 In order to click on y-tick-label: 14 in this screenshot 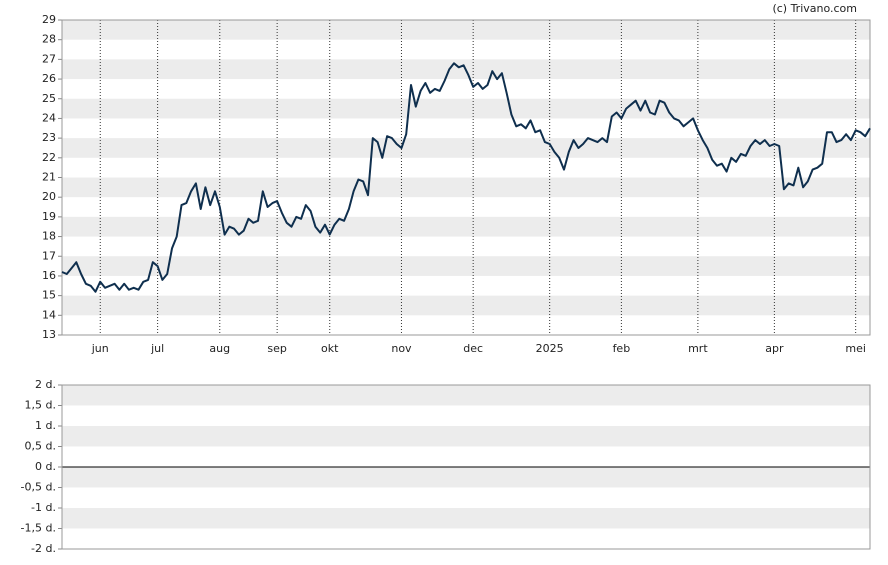, I will do `click(49, 314)`.